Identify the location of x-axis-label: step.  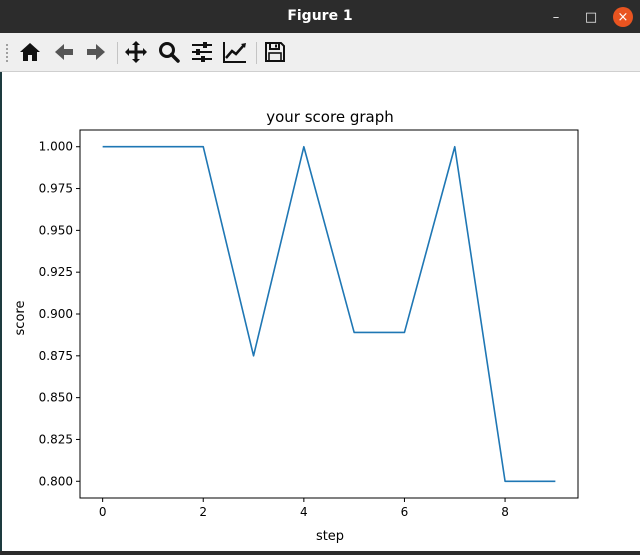
(330, 536).